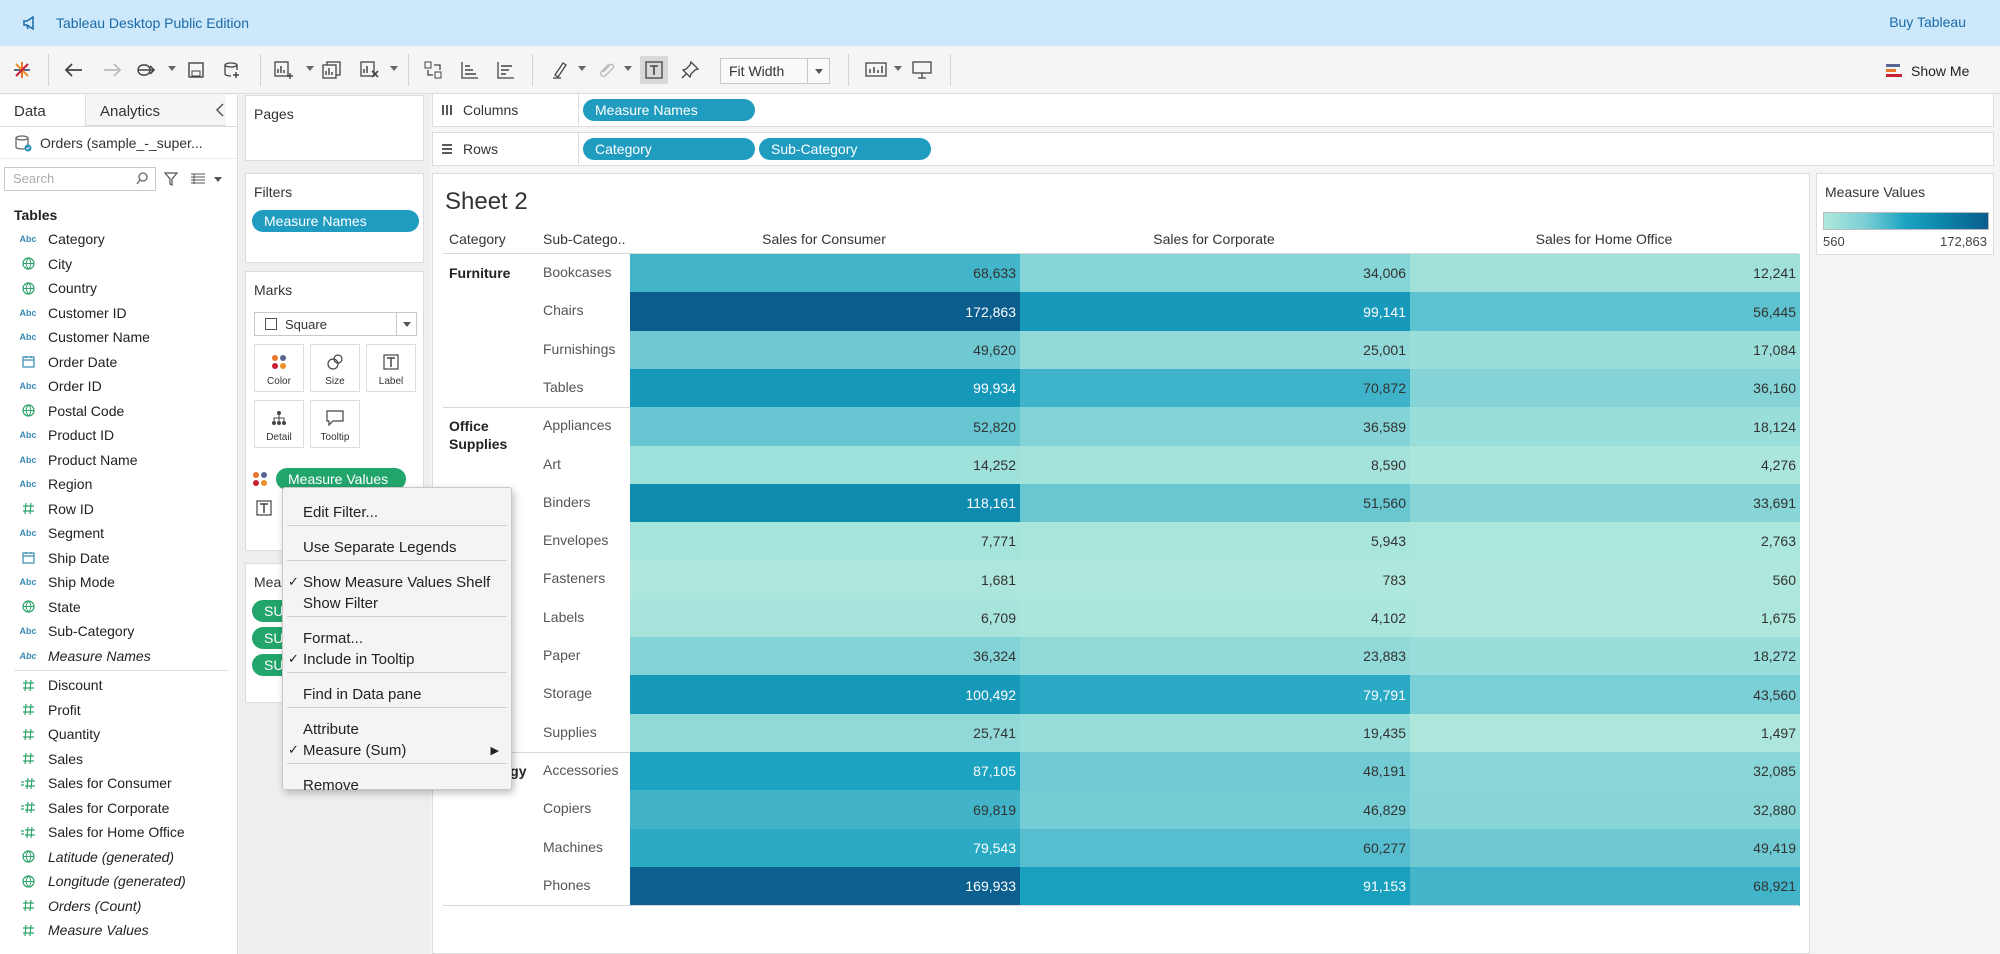 Image resolution: width=2000 pixels, height=954 pixels. I want to click on subcategory-label: Tables, so click(563, 386).